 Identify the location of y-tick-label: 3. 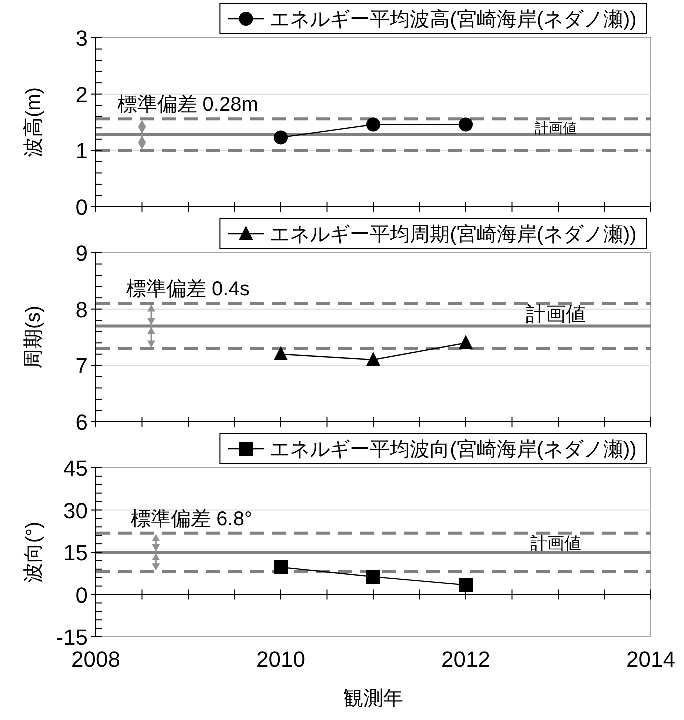
(82, 38).